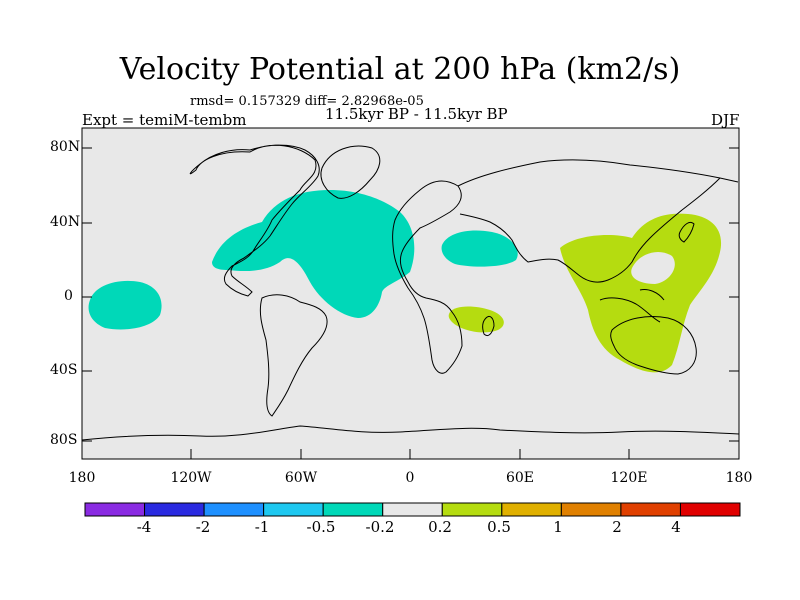 This screenshot has height=600, width=800. What do you see at coordinates (64, 440) in the screenshot?
I see `lat-label-80s: 80S` at bounding box center [64, 440].